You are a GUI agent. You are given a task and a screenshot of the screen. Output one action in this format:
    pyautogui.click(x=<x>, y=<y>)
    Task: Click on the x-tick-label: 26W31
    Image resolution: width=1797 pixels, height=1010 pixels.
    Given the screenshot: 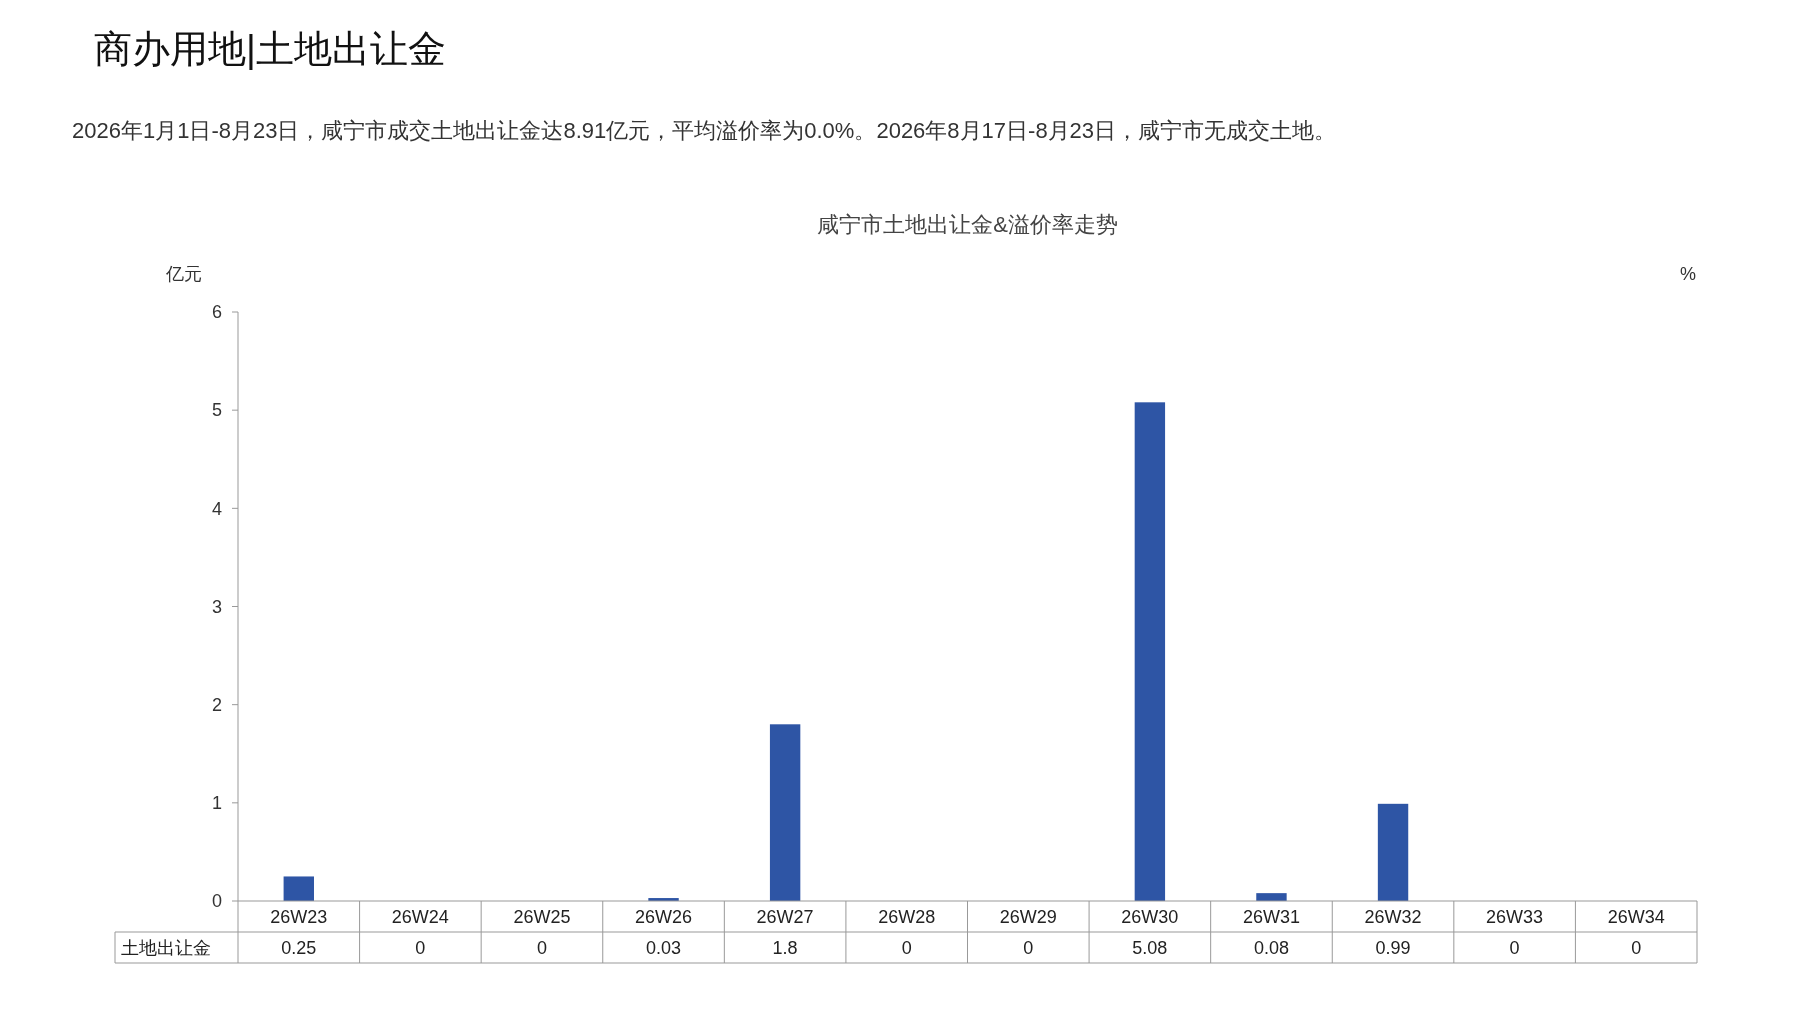 What is the action you would take?
    pyautogui.click(x=1271, y=916)
    